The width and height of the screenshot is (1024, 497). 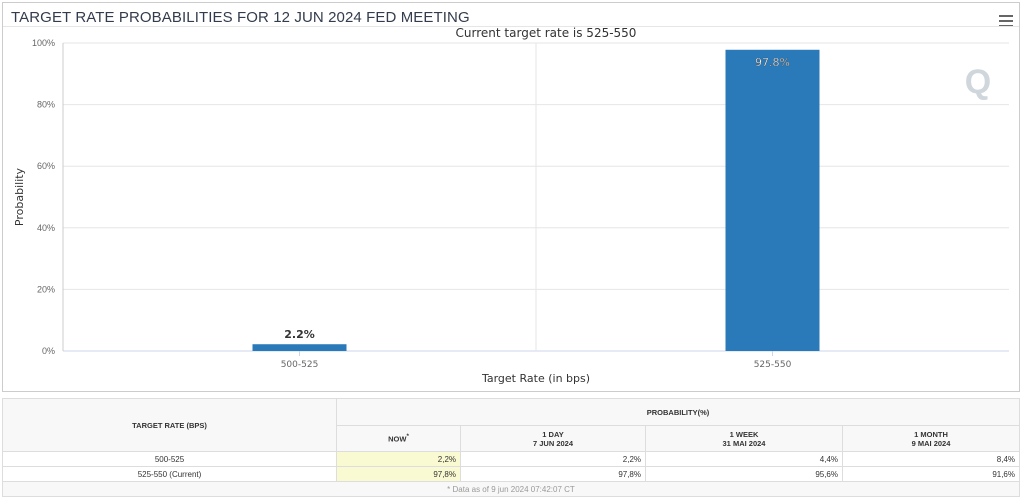 What do you see at coordinates (48, 351) in the screenshot?
I see `y-tick-label: 0%` at bounding box center [48, 351].